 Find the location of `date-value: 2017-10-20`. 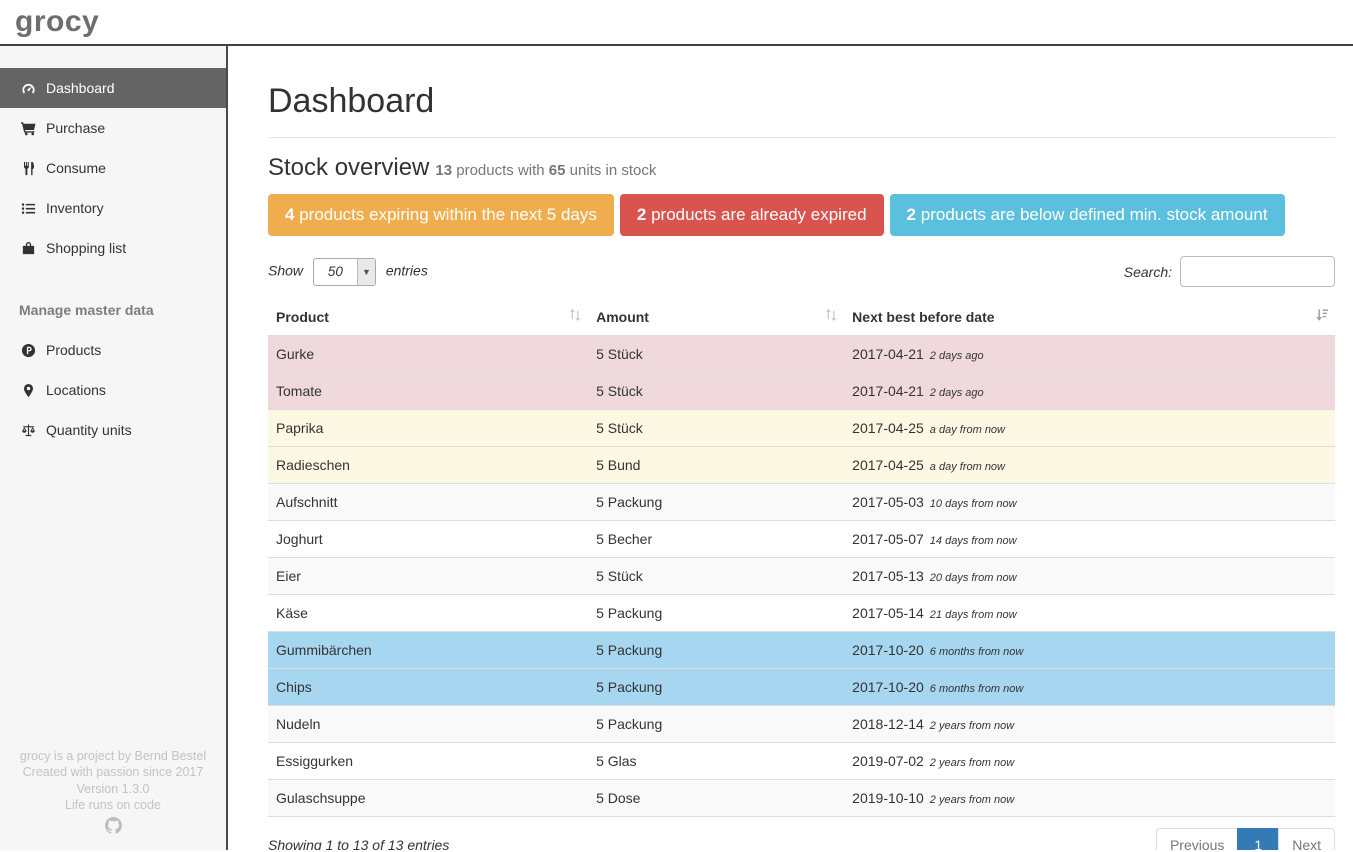

date-value: 2017-10-20 is located at coordinates (888, 650).